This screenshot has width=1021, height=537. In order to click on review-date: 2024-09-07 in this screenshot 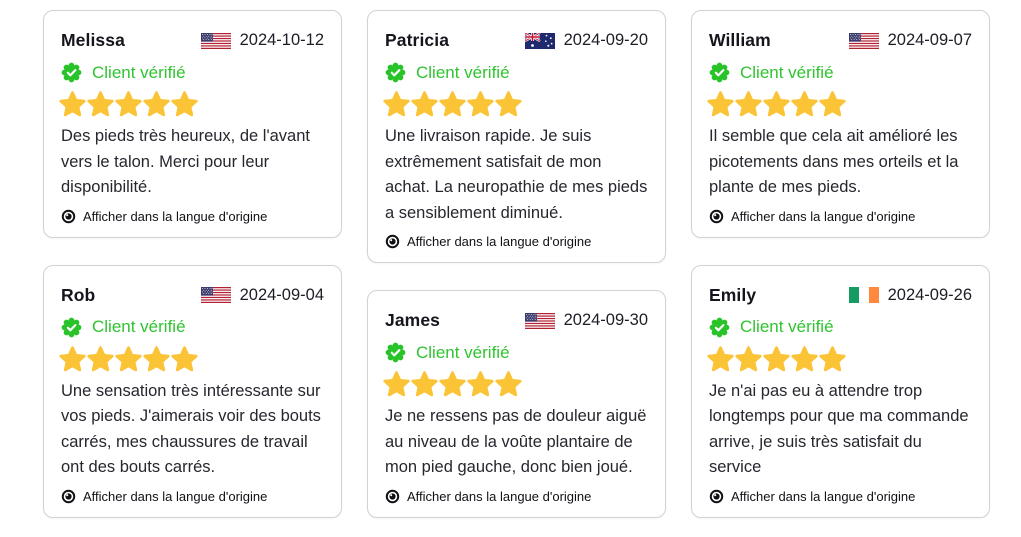, I will do `click(929, 40)`.